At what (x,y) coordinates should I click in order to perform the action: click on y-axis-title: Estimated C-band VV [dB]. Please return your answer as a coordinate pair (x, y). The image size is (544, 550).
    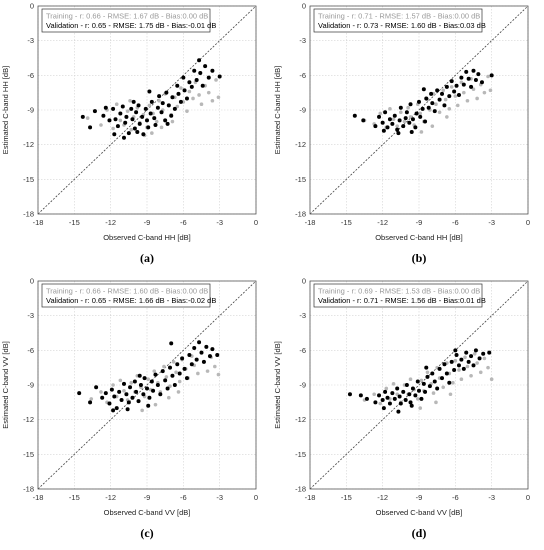
    Looking at the image, I should click on (5, 385).